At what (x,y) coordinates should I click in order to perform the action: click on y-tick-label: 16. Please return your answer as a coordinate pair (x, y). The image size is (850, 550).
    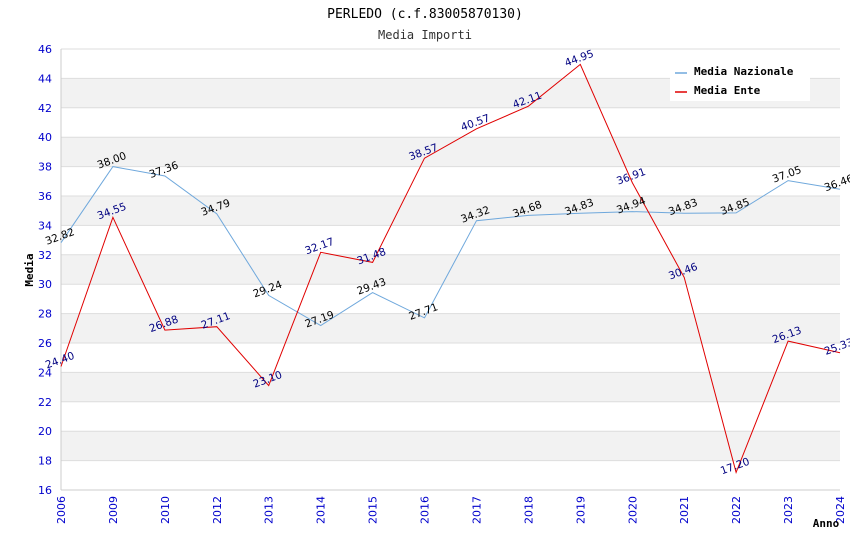
    Looking at the image, I should click on (45, 490).